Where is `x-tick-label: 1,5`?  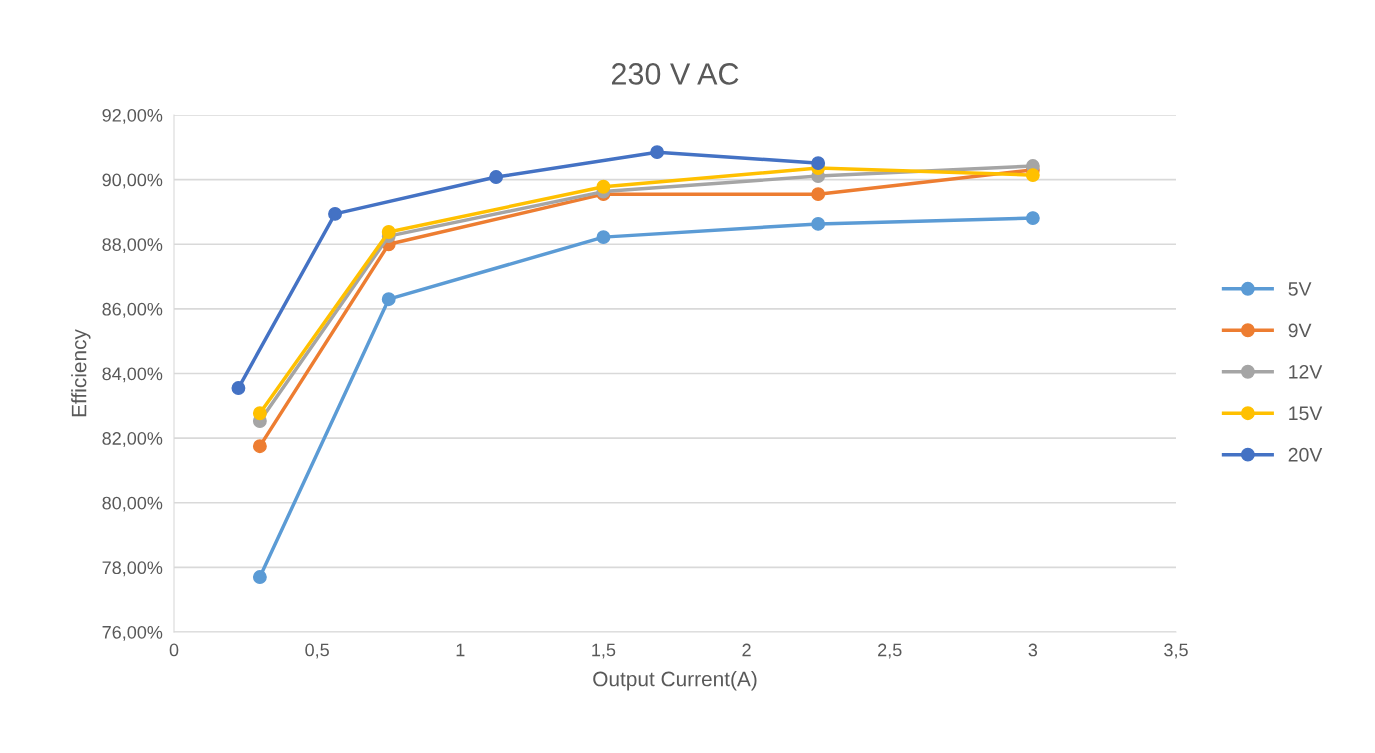 x-tick-label: 1,5 is located at coordinates (604, 651).